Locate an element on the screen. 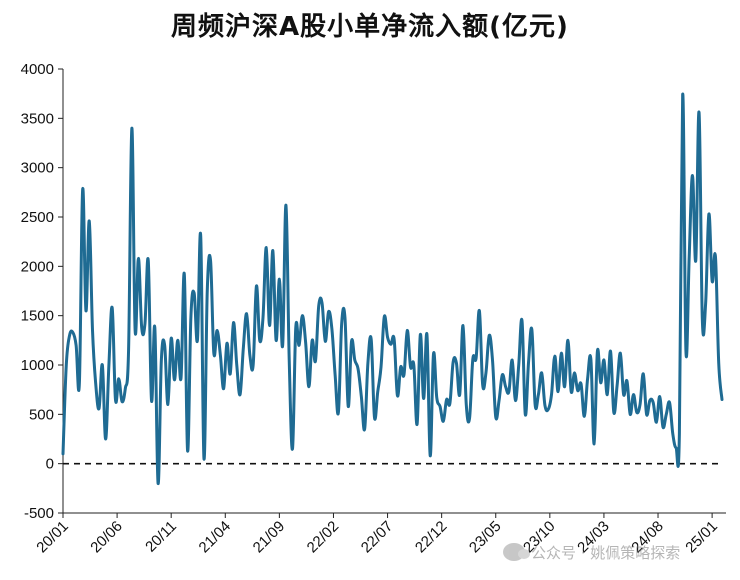  y-axis-ticks: 4000 3500 3000 2500 2000 1500 1000 500 0 -500 is located at coordinates (42, 291).